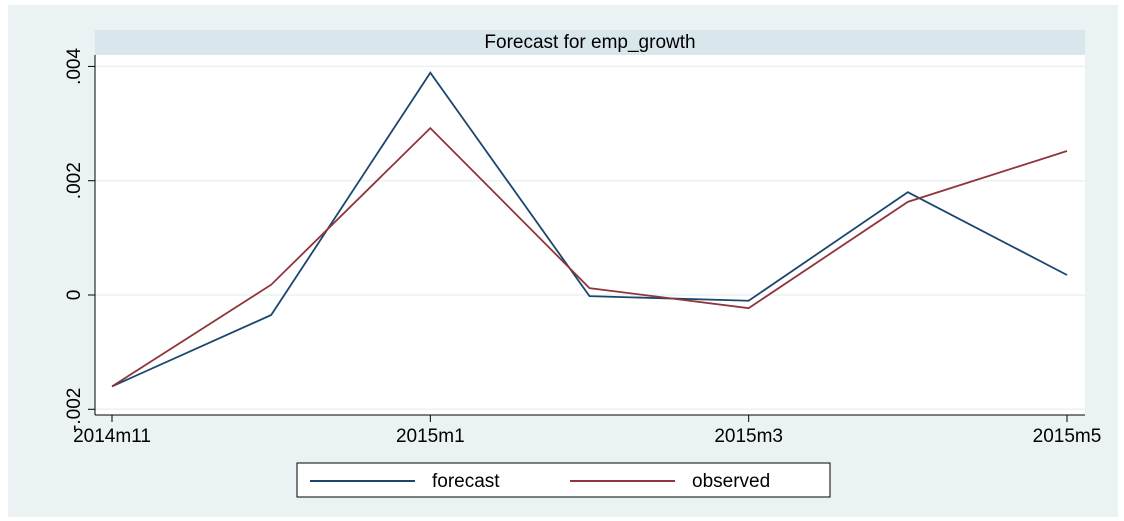  I want to click on x-tick-label: 2015m5, so click(1067, 436).